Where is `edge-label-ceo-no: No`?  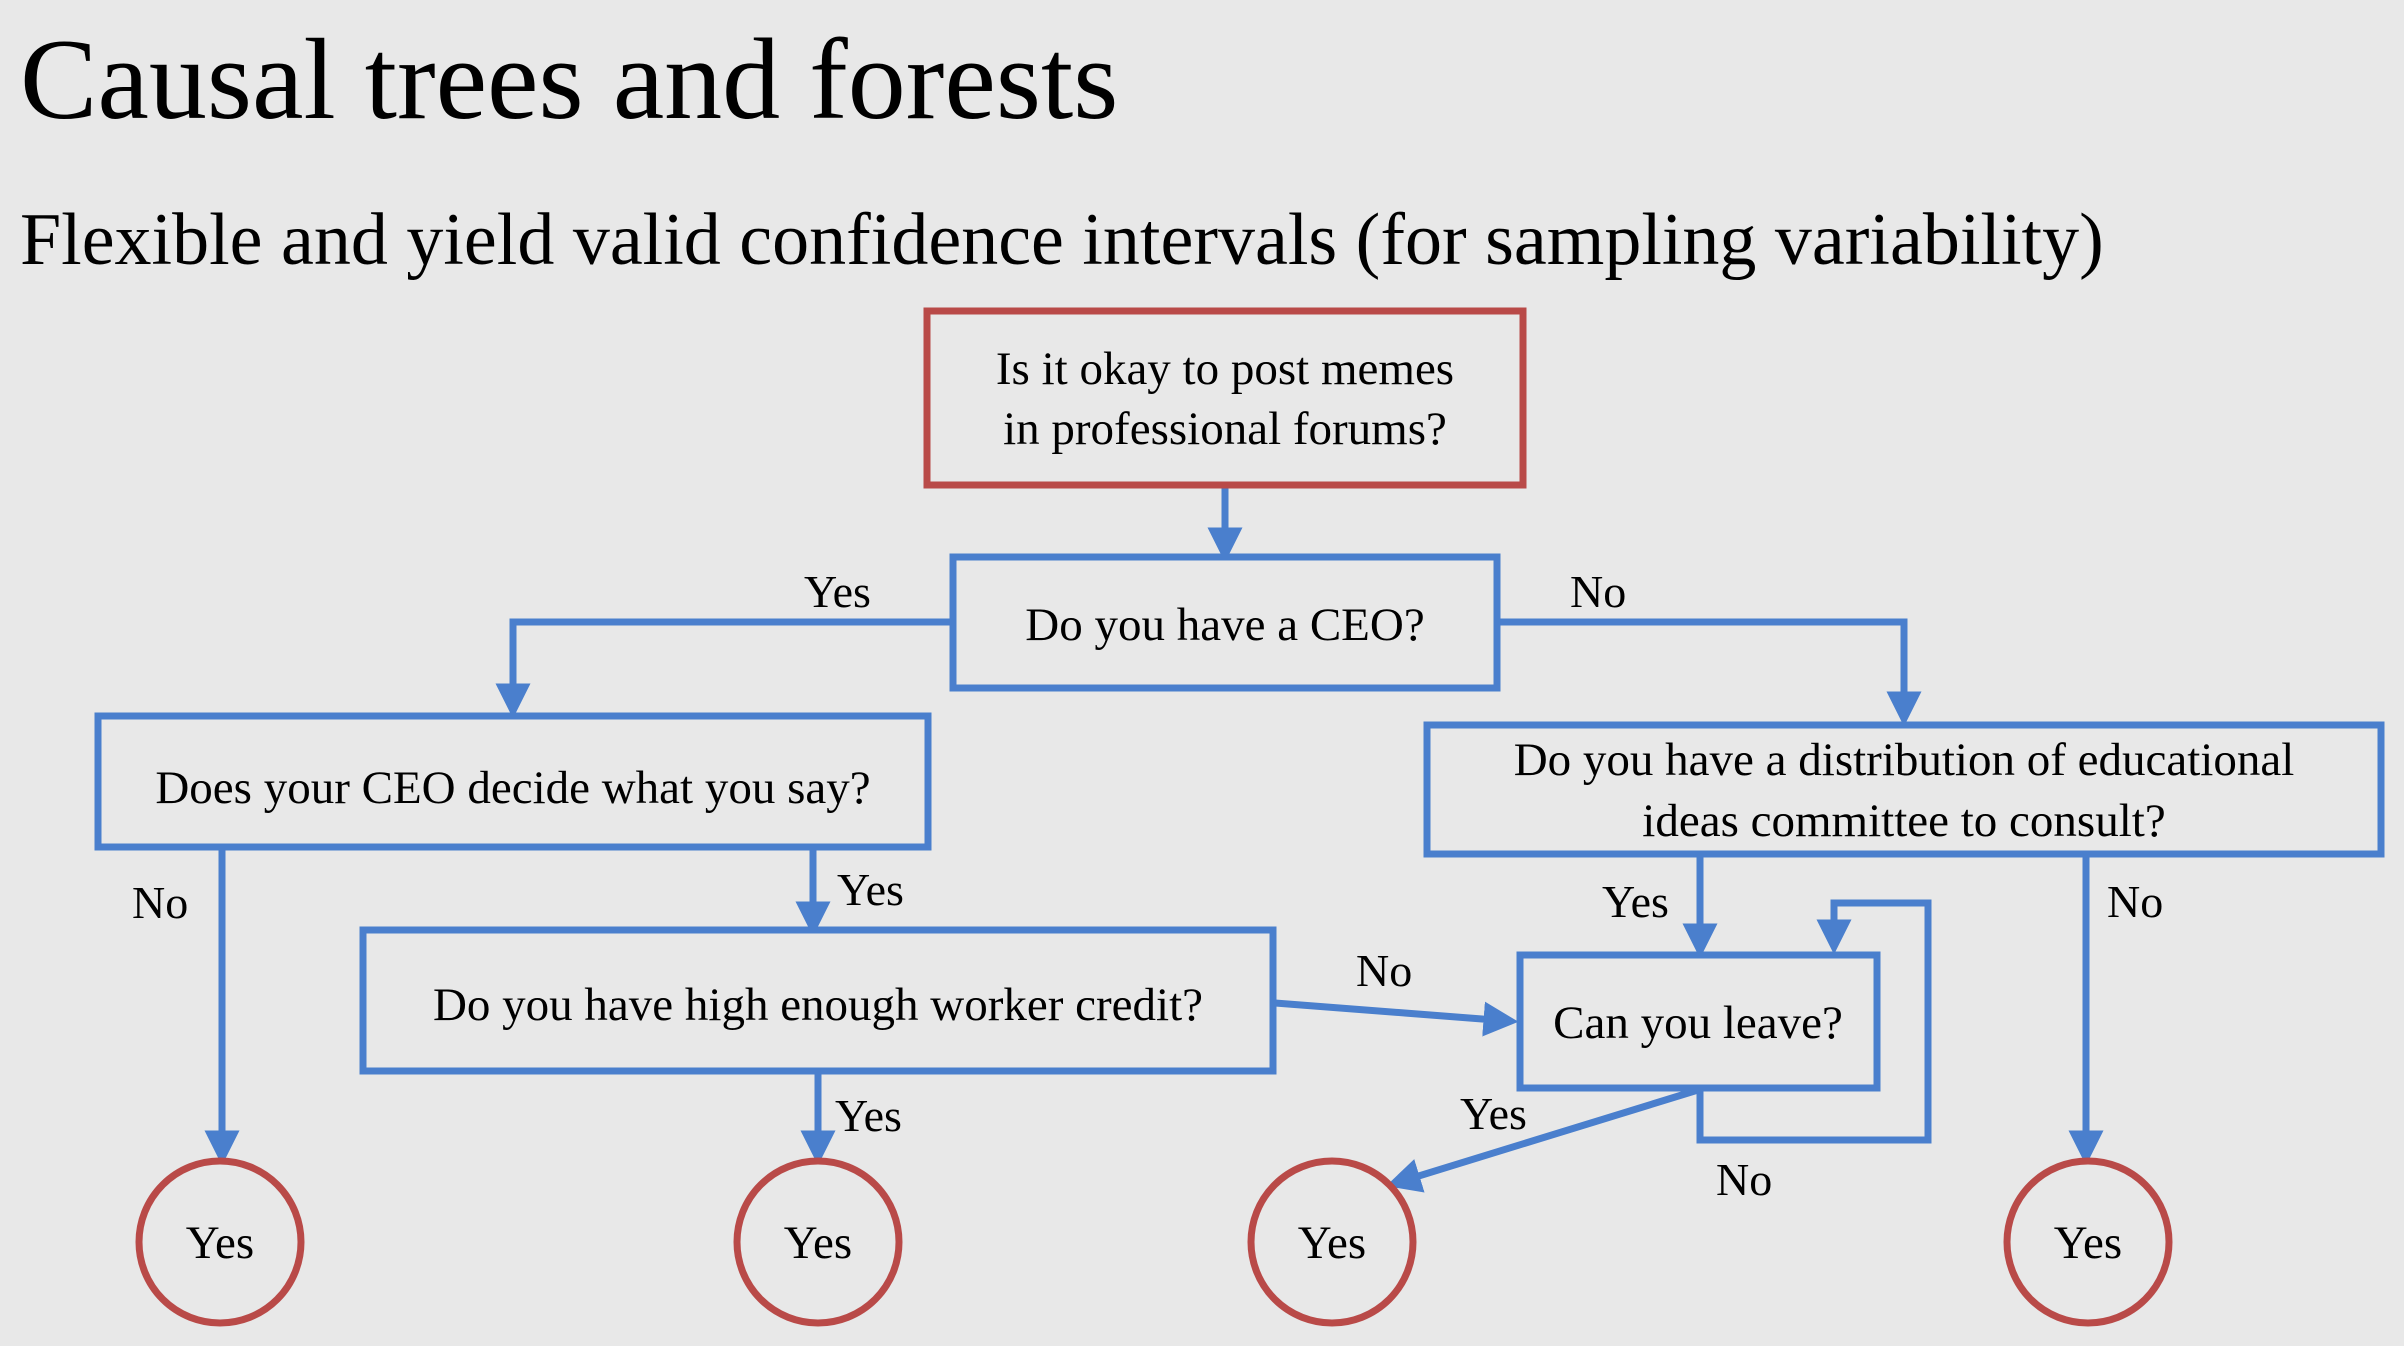 edge-label-ceo-no: No is located at coordinates (1598, 591).